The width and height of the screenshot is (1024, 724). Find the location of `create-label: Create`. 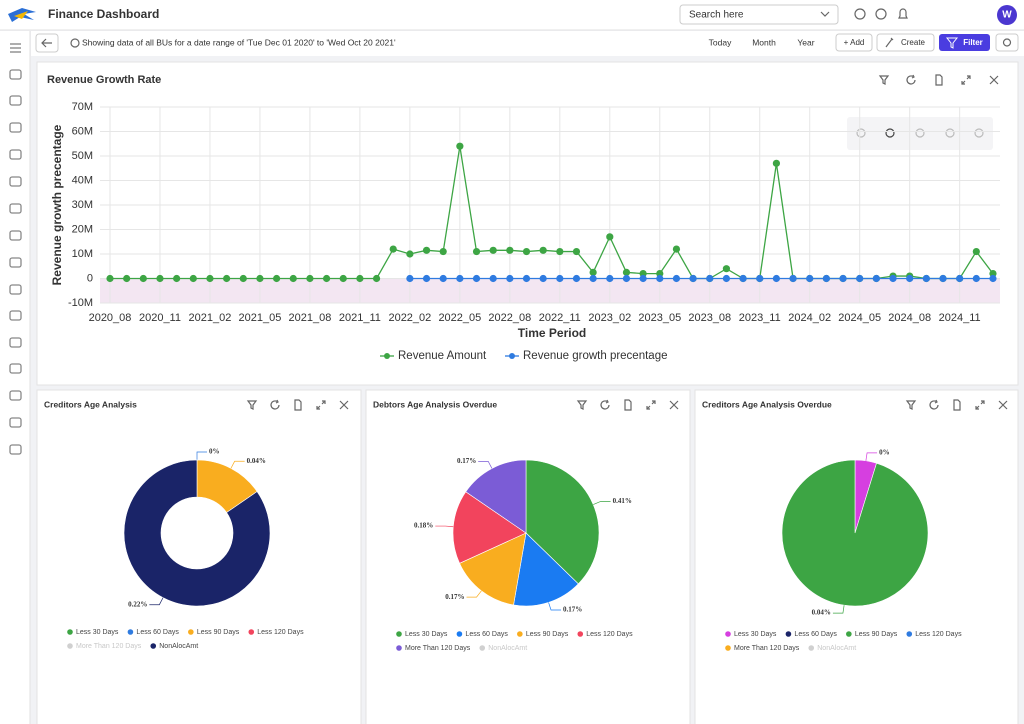

create-label: Create is located at coordinates (913, 42).